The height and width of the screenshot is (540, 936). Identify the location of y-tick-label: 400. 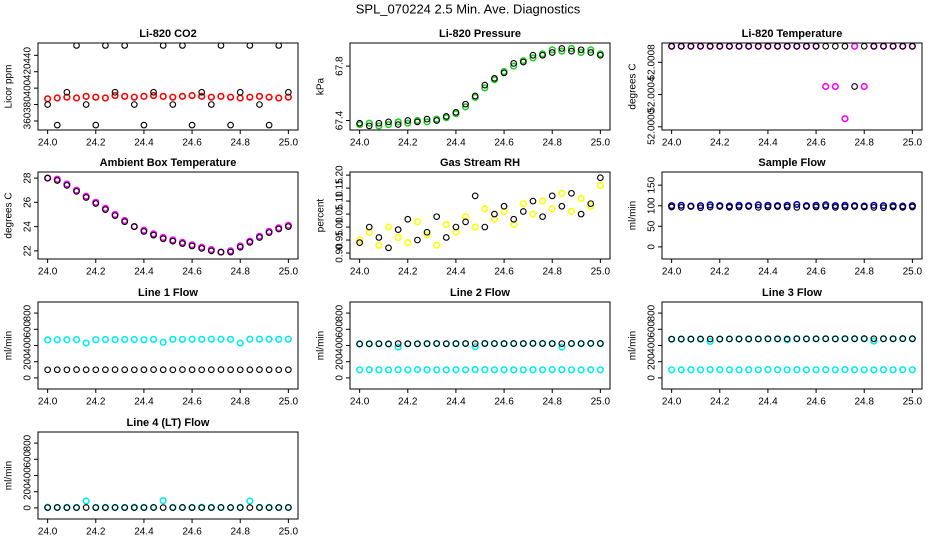
(340, 345).